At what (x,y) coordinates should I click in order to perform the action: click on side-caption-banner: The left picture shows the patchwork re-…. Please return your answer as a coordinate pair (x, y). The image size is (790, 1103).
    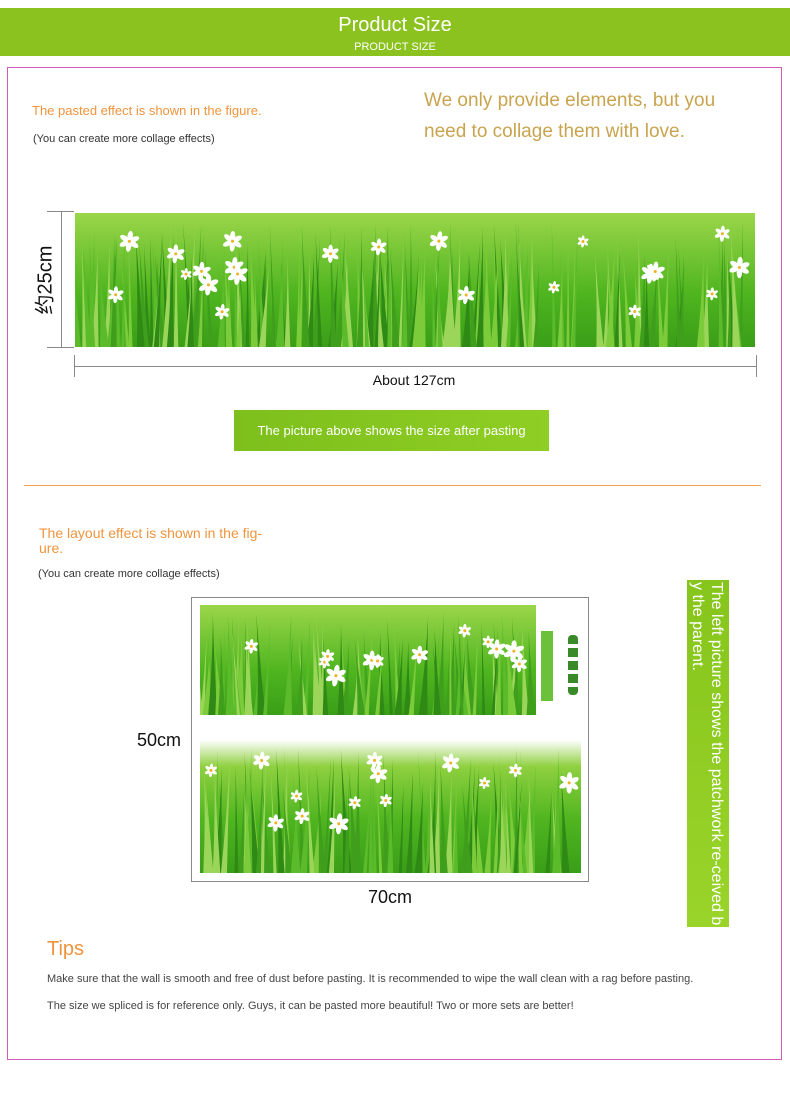
    Looking at the image, I should click on (708, 753).